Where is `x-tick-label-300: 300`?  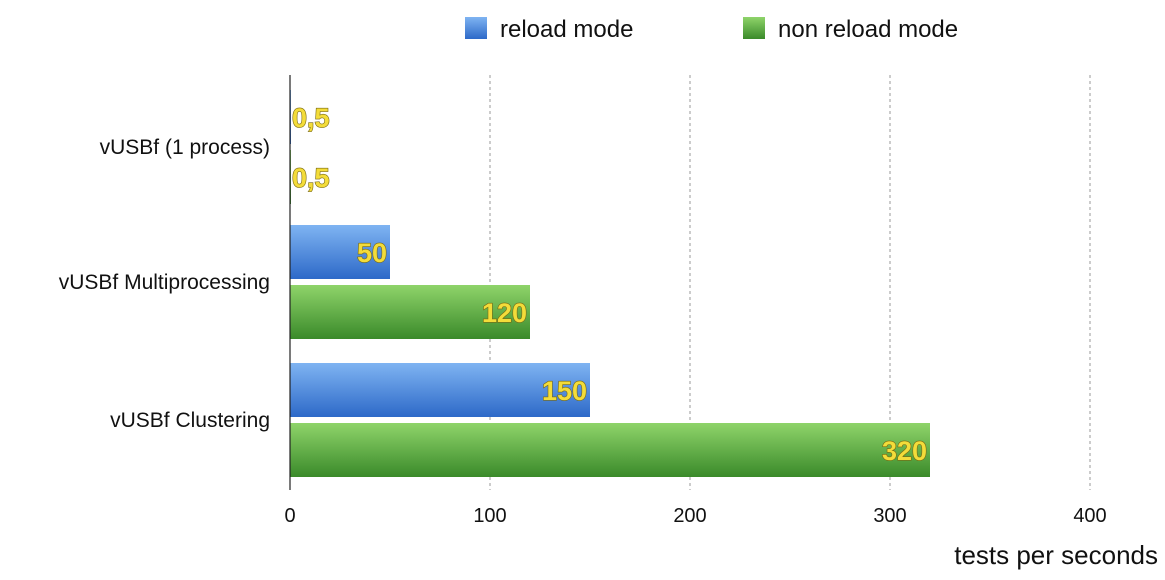 x-tick-label-300: 300 is located at coordinates (889, 516).